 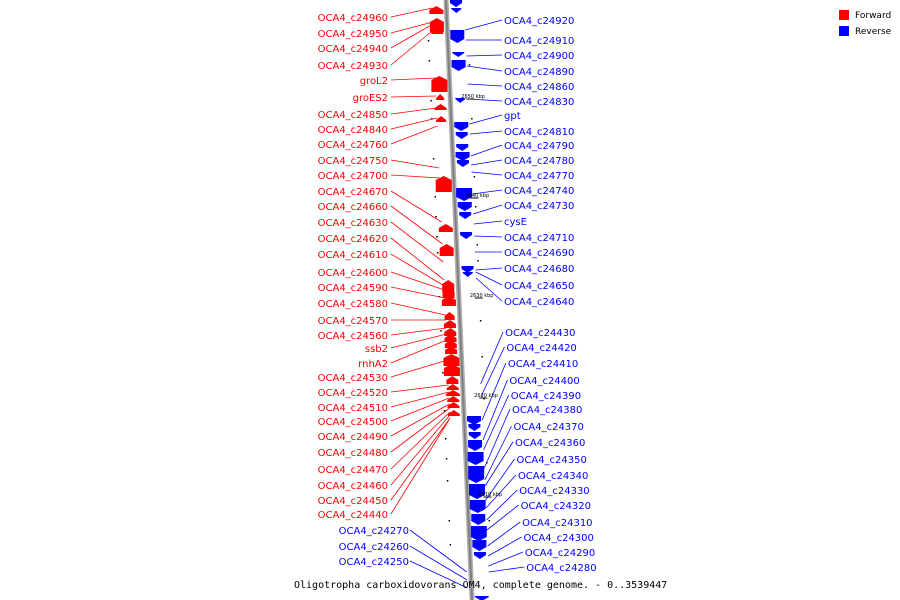 I want to click on forward-gene-label: OCA4_c24520, so click(x=353, y=393).